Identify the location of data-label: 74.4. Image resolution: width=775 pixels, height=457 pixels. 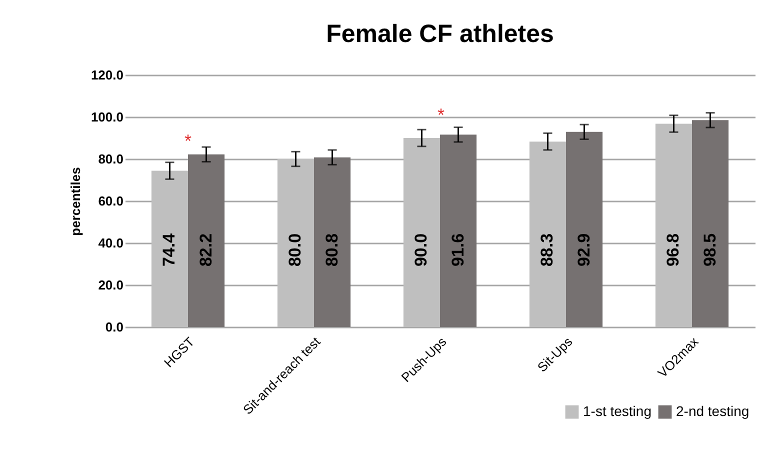
(169, 249).